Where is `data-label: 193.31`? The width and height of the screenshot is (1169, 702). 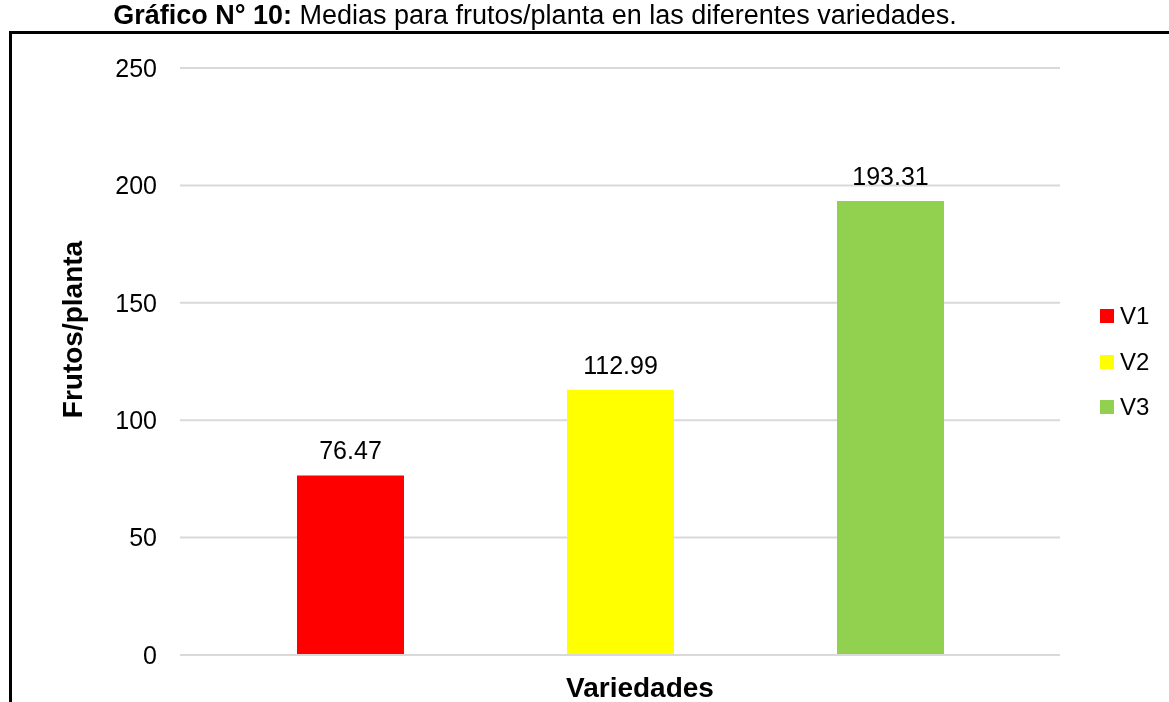
data-label: 193.31 is located at coordinates (890, 176).